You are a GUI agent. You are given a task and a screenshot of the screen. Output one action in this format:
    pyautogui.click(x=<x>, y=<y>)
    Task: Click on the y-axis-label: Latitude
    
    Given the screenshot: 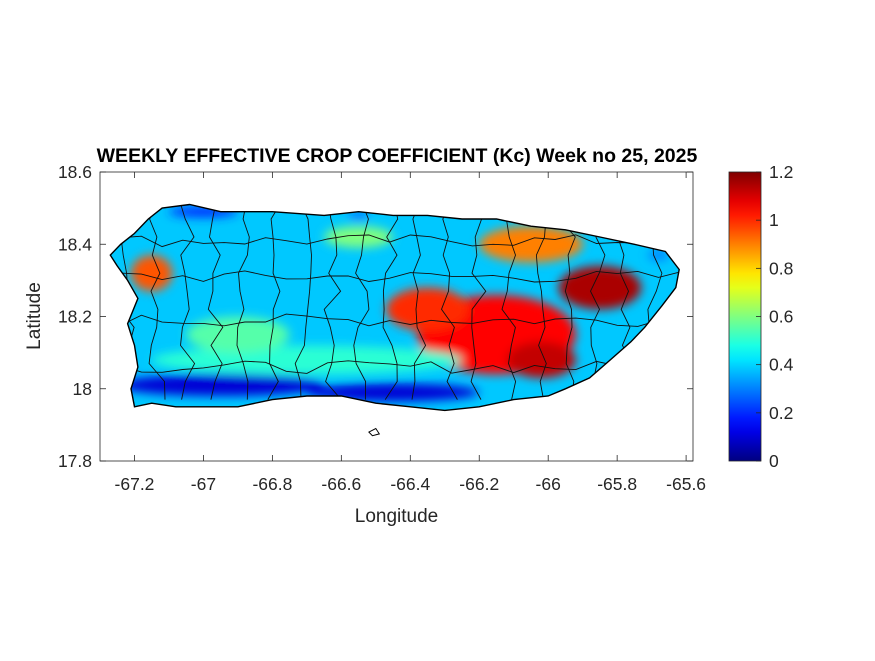 What is the action you would take?
    pyautogui.click(x=34, y=316)
    